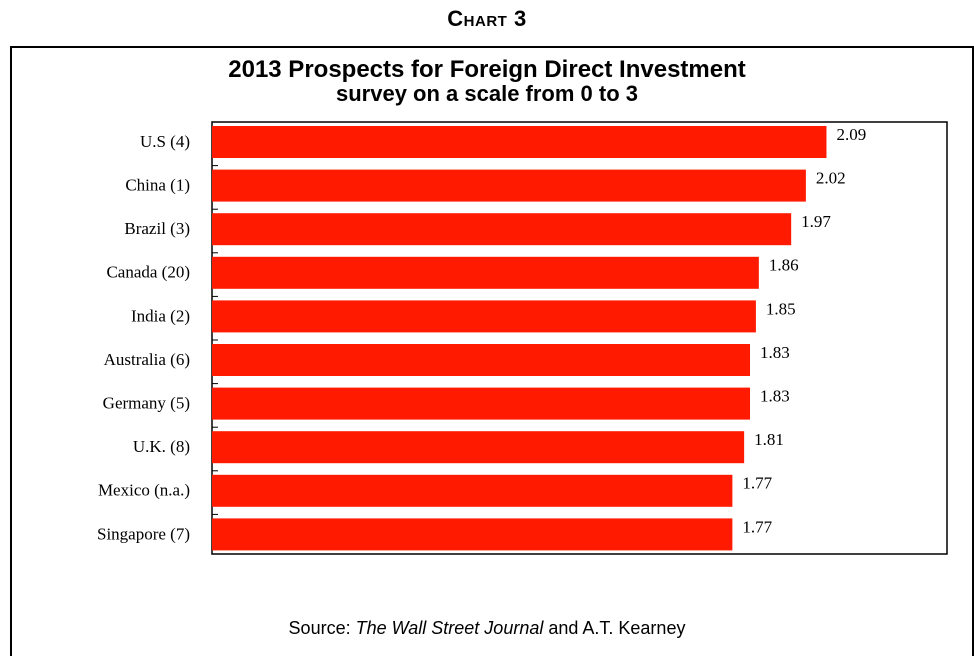 This screenshot has width=974, height=656. What do you see at coordinates (816, 221) in the screenshot?
I see `data-label: 1.97` at bounding box center [816, 221].